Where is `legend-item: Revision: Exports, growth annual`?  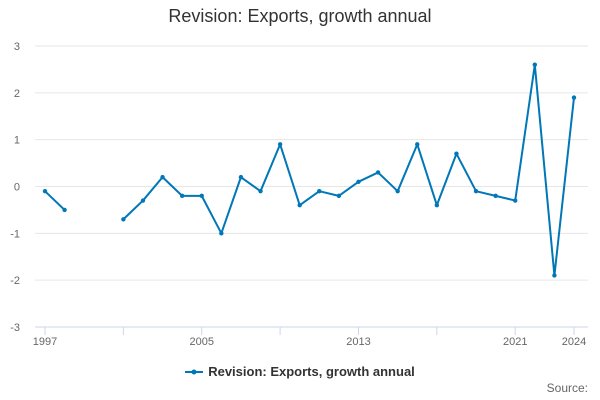 legend-item: Revision: Exports, growth annual is located at coordinates (300, 371).